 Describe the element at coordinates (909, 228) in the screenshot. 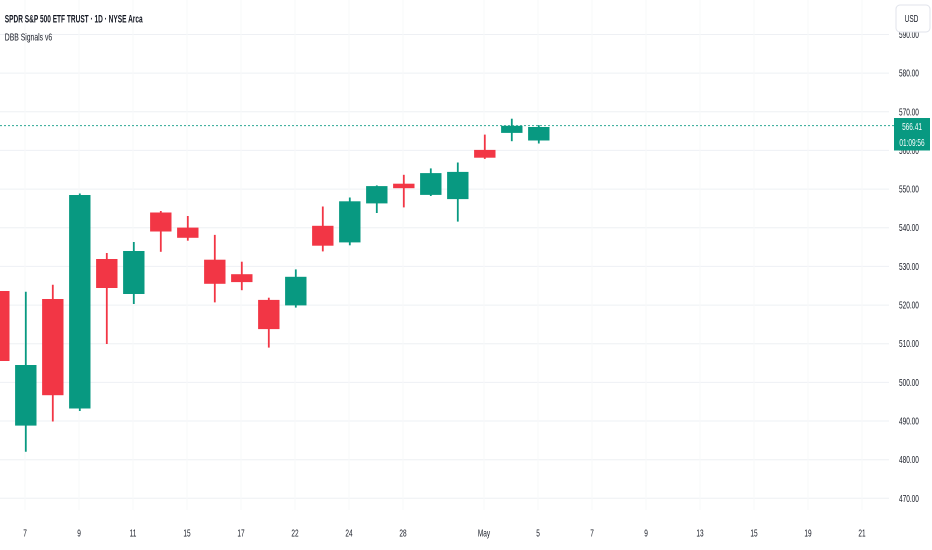

I see `svg-text: 540.00` at that location.